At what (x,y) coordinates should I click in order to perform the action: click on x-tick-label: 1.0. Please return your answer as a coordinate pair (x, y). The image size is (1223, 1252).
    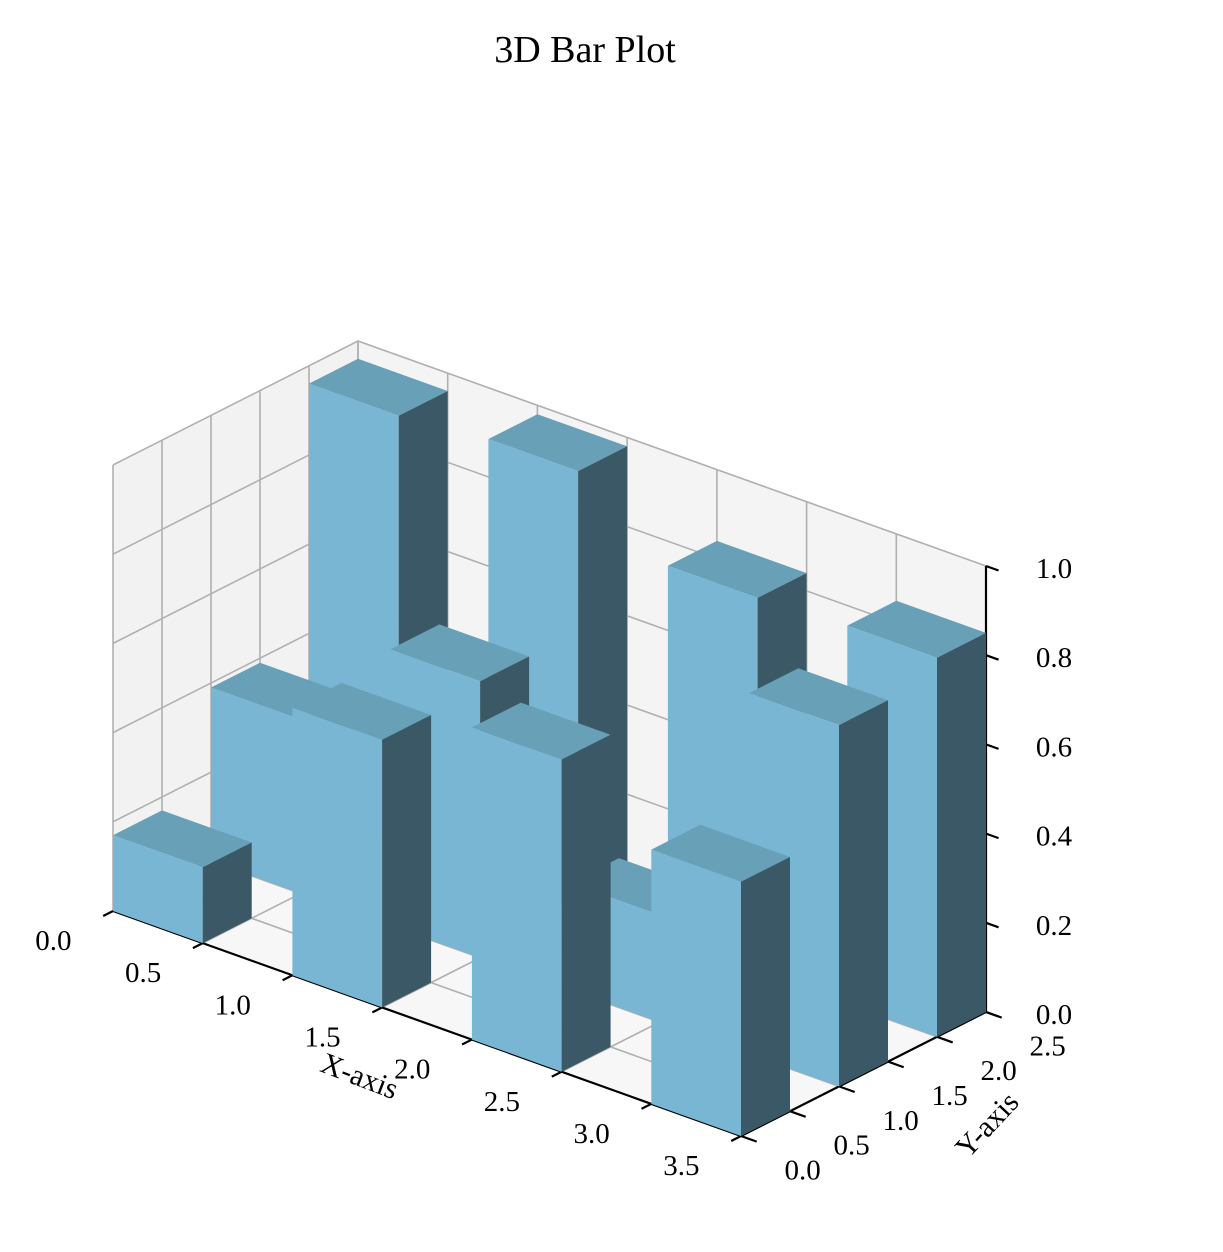
    Looking at the image, I should click on (233, 1005).